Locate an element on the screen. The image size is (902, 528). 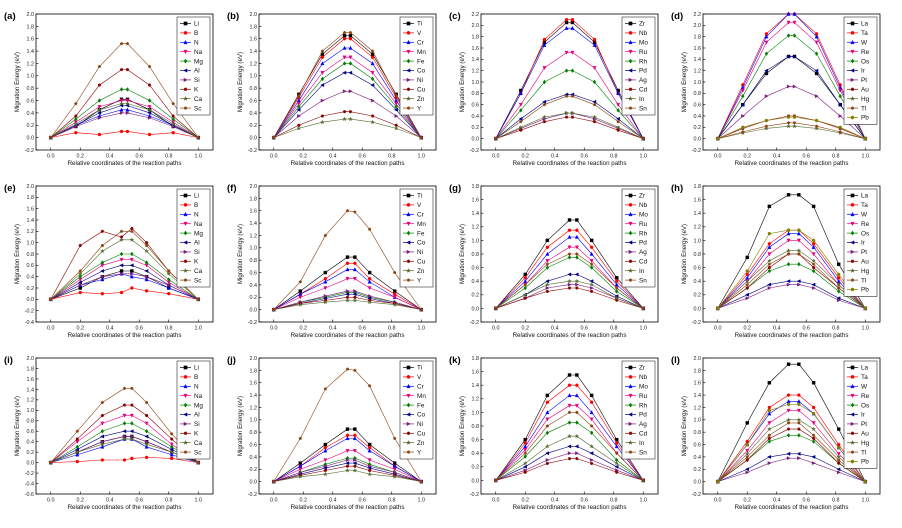
panel-label: (f) is located at coordinates (232, 188).